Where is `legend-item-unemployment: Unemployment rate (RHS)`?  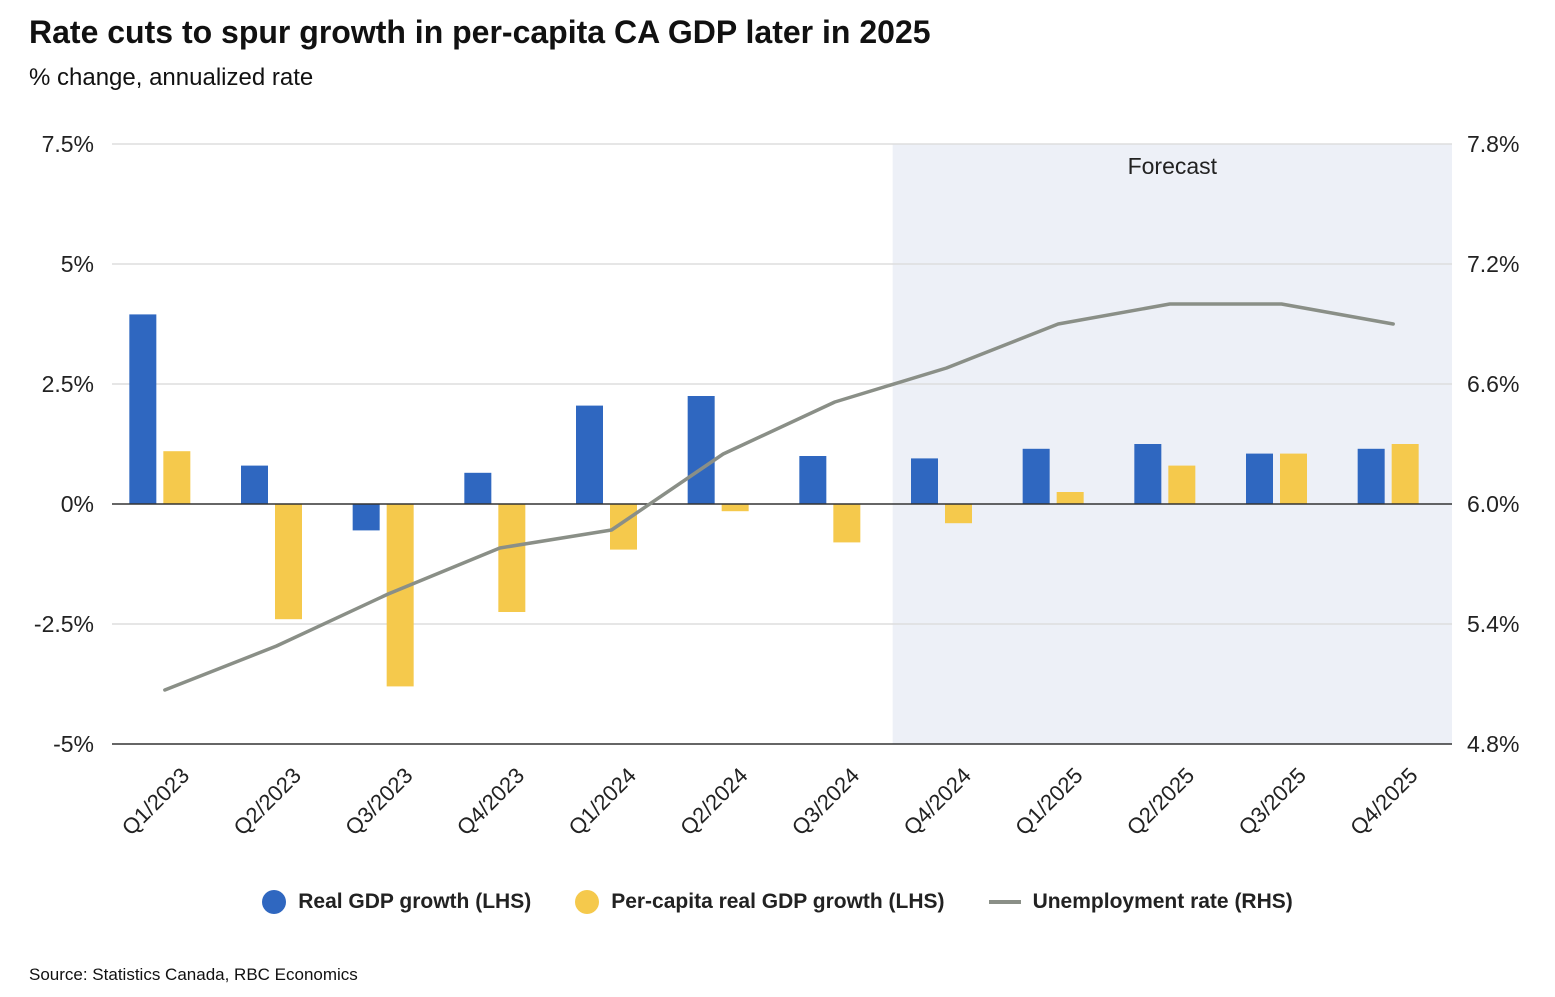
legend-item-unemployment: Unemployment rate (RHS) is located at coordinates (1140, 902).